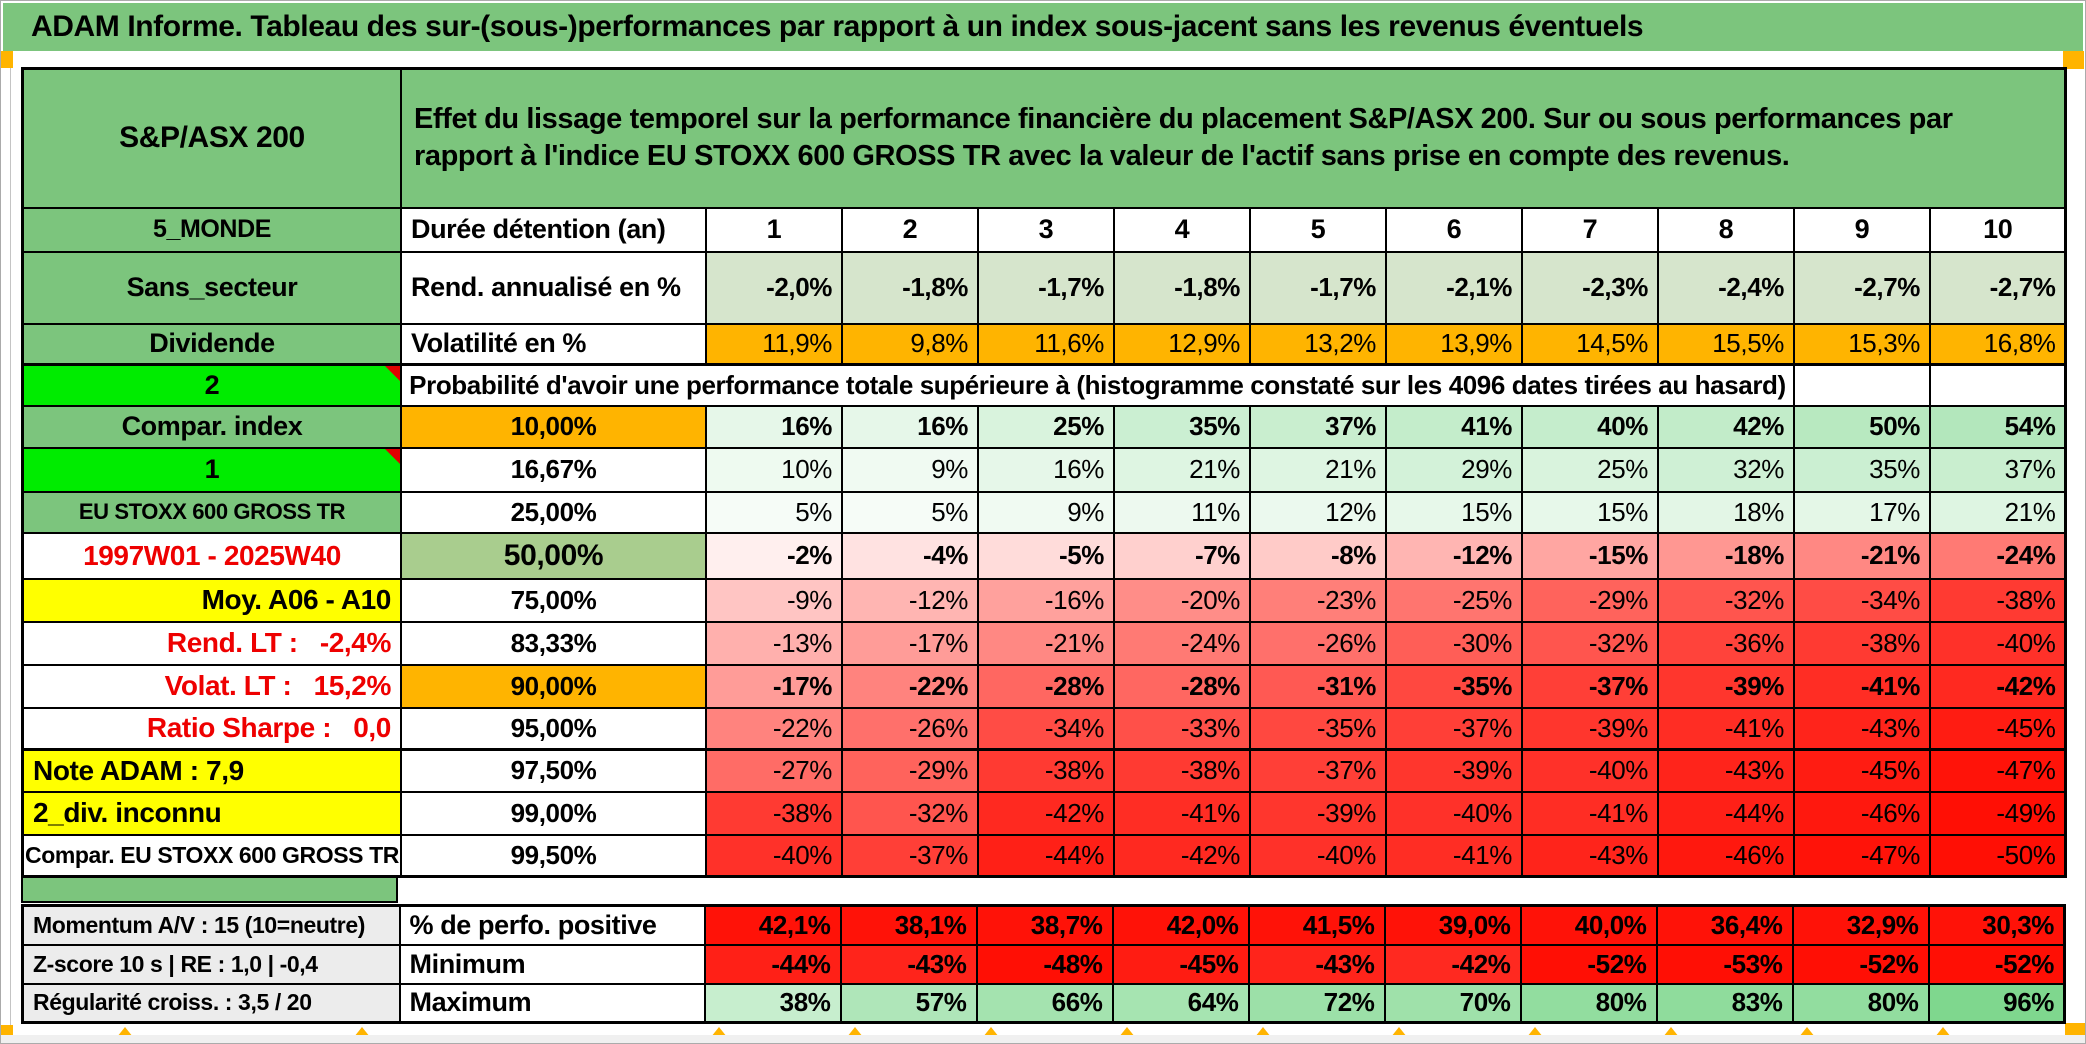  What do you see at coordinates (1181, 229) in the screenshot?
I see `year-header-cell: 4` at bounding box center [1181, 229].